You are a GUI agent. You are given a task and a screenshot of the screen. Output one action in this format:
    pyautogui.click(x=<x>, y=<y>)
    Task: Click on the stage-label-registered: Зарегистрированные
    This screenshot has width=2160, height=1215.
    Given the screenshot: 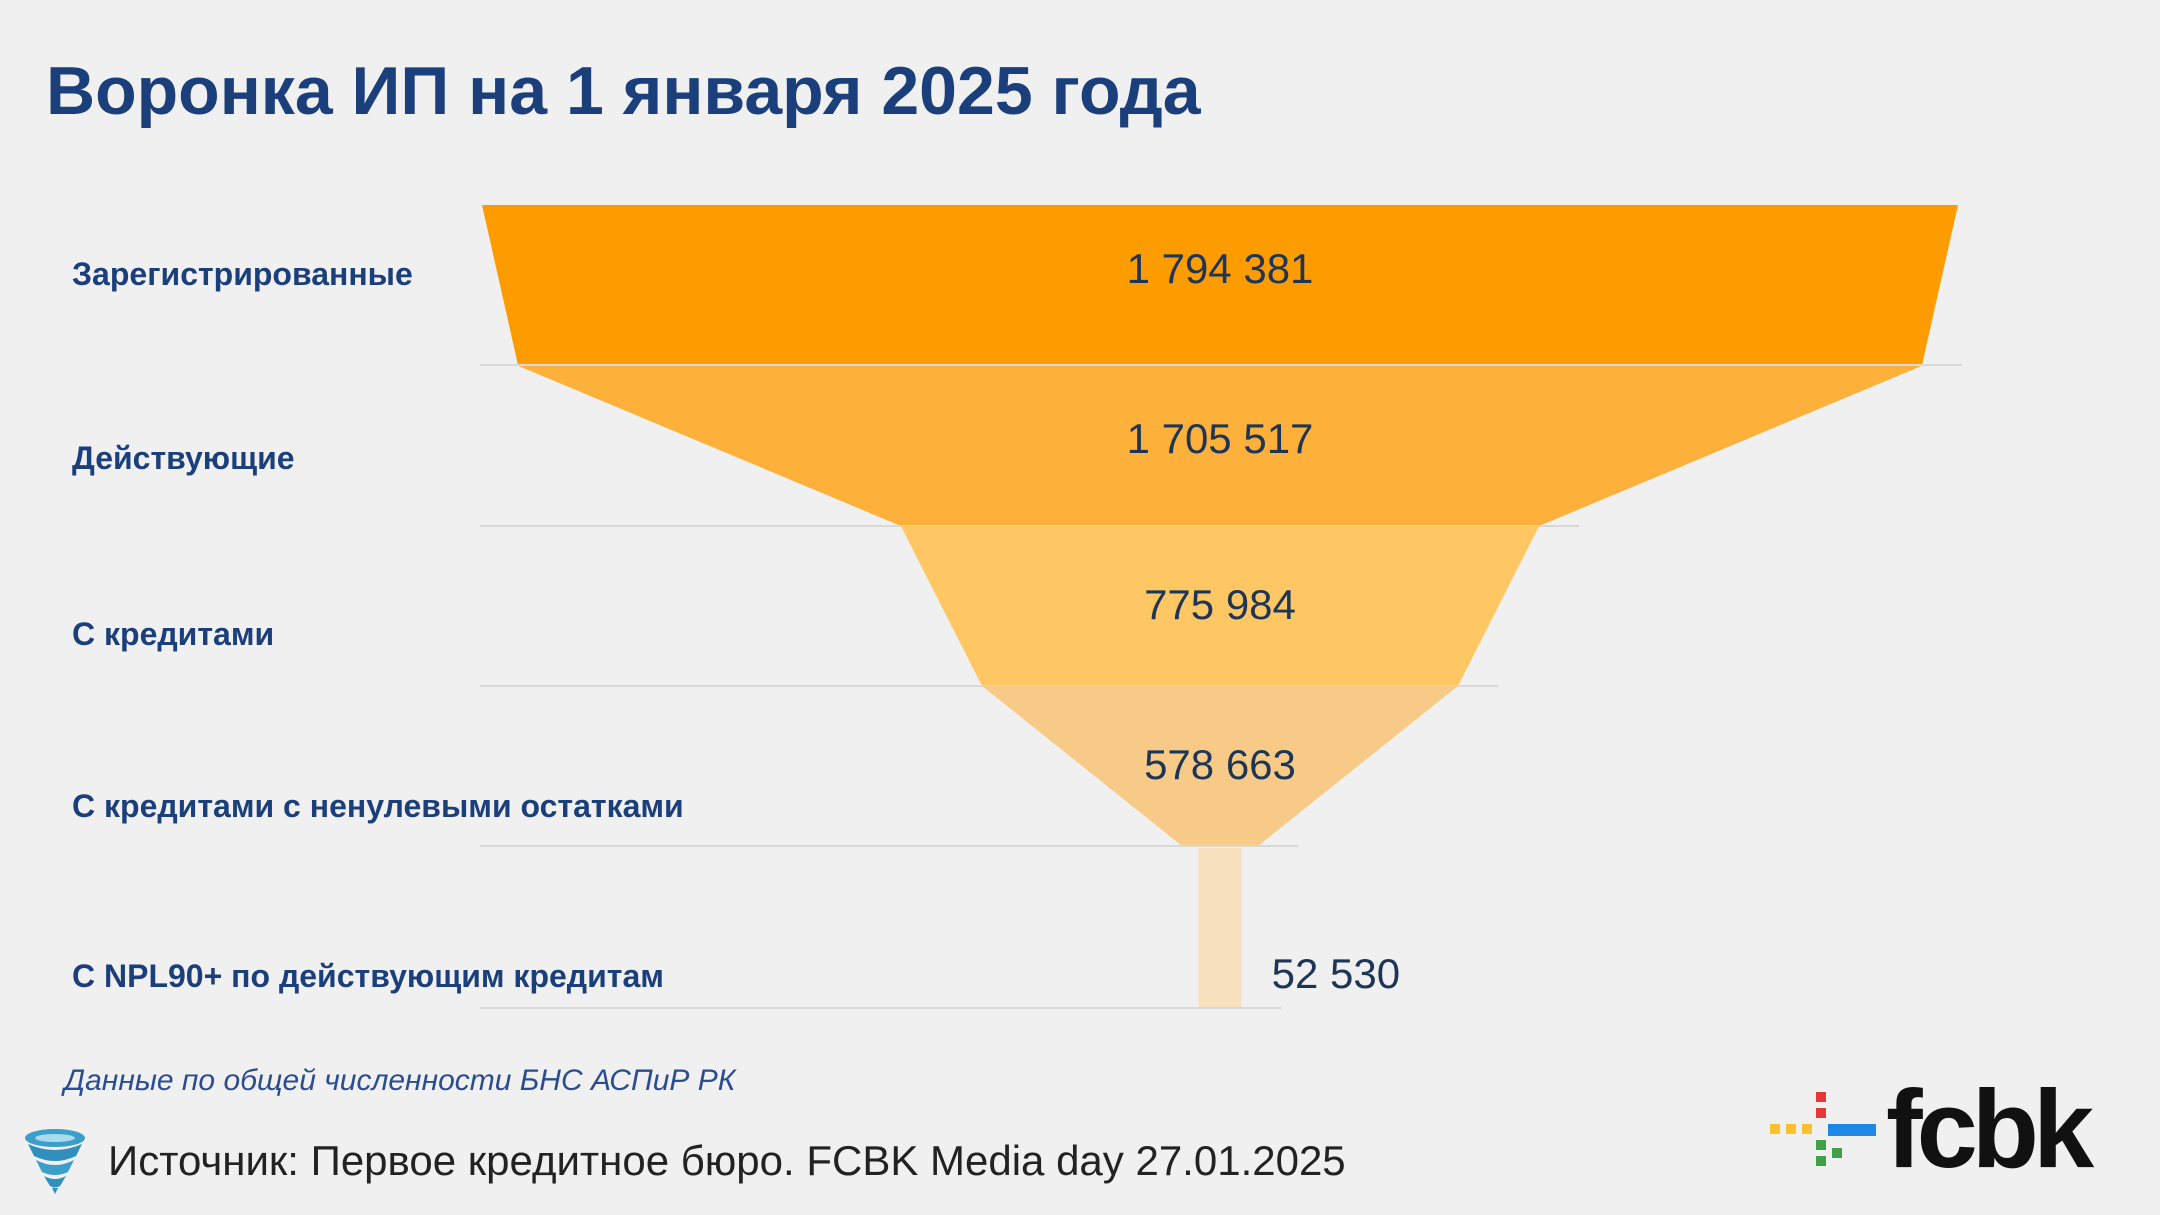 What is the action you would take?
    pyautogui.click(x=242, y=274)
    